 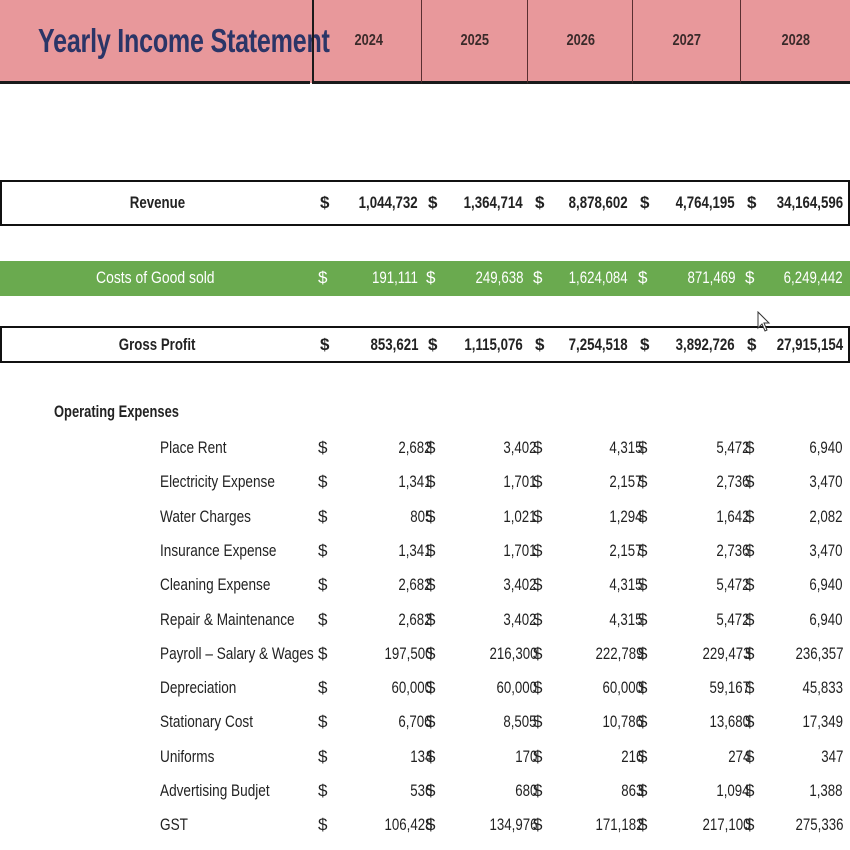 What do you see at coordinates (711, 277) in the screenshot?
I see `cogs-2027: 871,469` at bounding box center [711, 277].